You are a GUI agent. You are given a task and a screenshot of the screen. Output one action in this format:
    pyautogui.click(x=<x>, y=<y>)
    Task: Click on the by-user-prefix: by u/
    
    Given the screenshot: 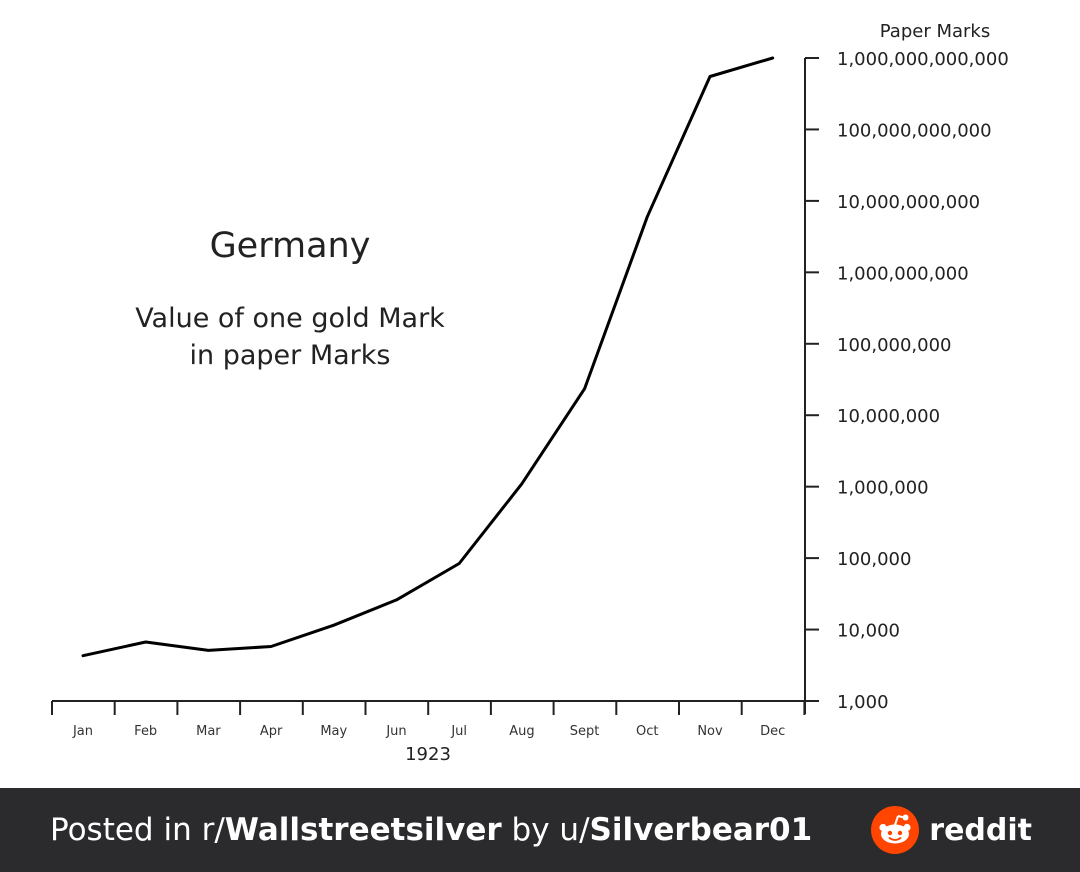 What is the action you would take?
    pyautogui.click(x=545, y=830)
    